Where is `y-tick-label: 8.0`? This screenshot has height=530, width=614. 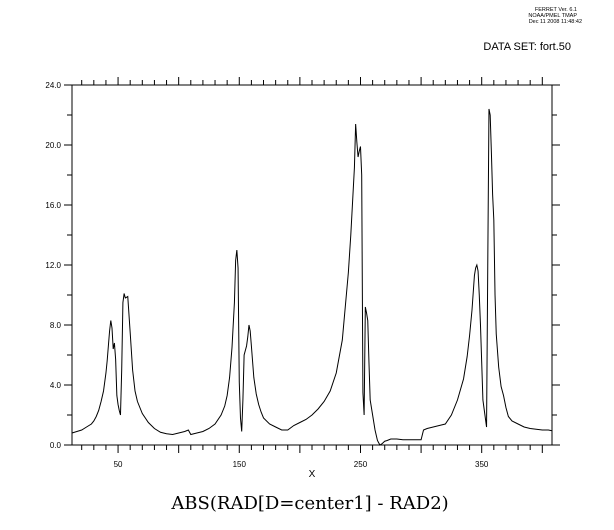
y-tick-label: 8.0 is located at coordinates (56, 325).